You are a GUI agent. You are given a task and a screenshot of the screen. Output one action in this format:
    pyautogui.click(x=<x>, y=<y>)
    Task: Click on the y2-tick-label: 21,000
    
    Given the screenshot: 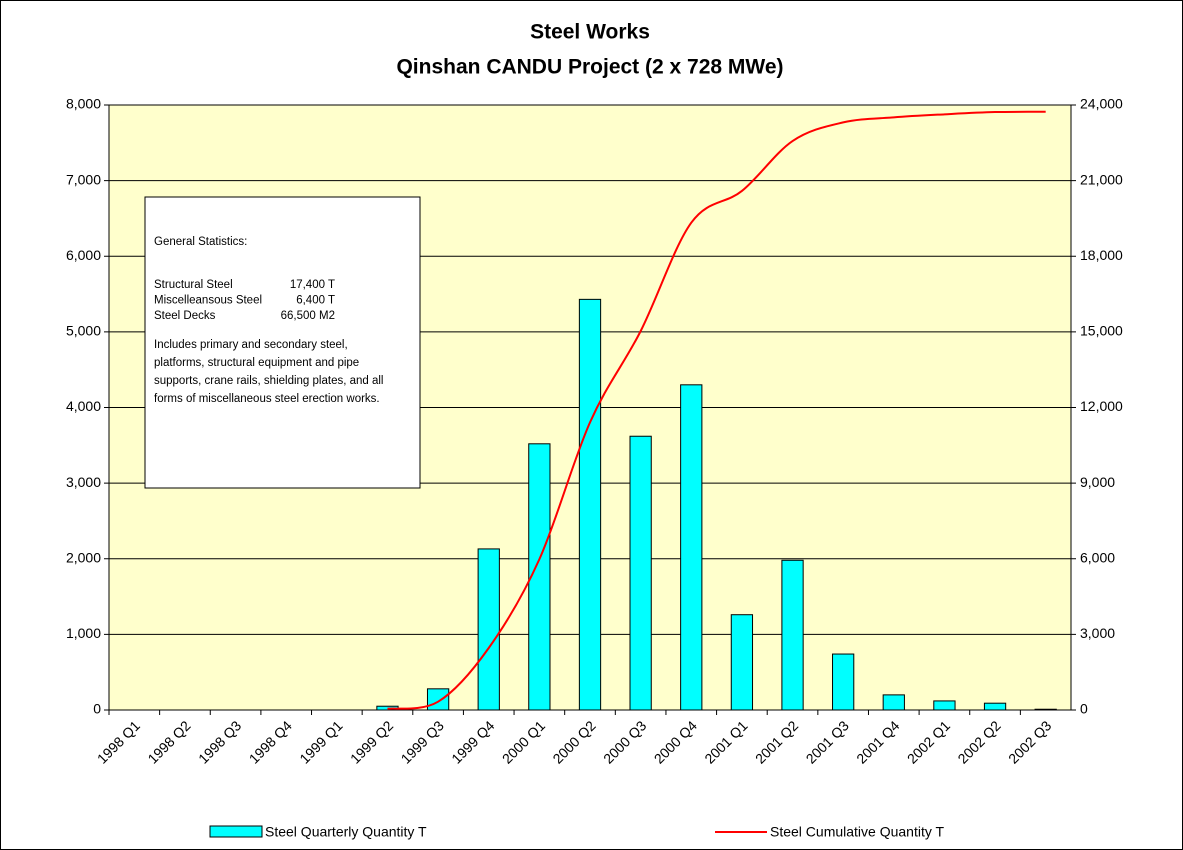 What is the action you would take?
    pyautogui.click(x=1101, y=179)
    